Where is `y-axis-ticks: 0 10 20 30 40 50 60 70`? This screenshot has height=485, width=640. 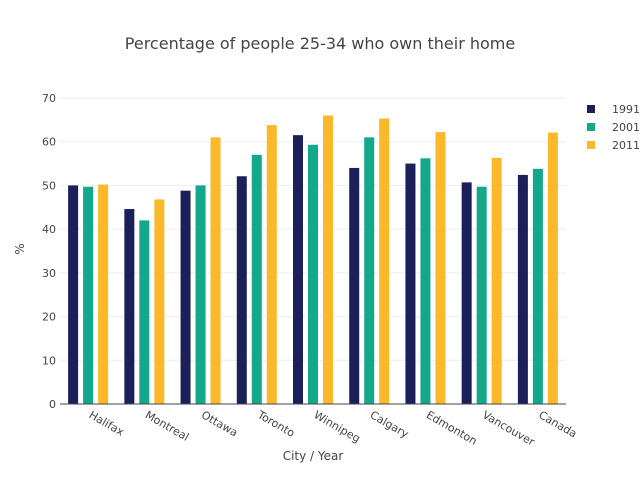
y-axis-ticks: 0 10 20 30 40 50 60 70 is located at coordinates (49, 251).